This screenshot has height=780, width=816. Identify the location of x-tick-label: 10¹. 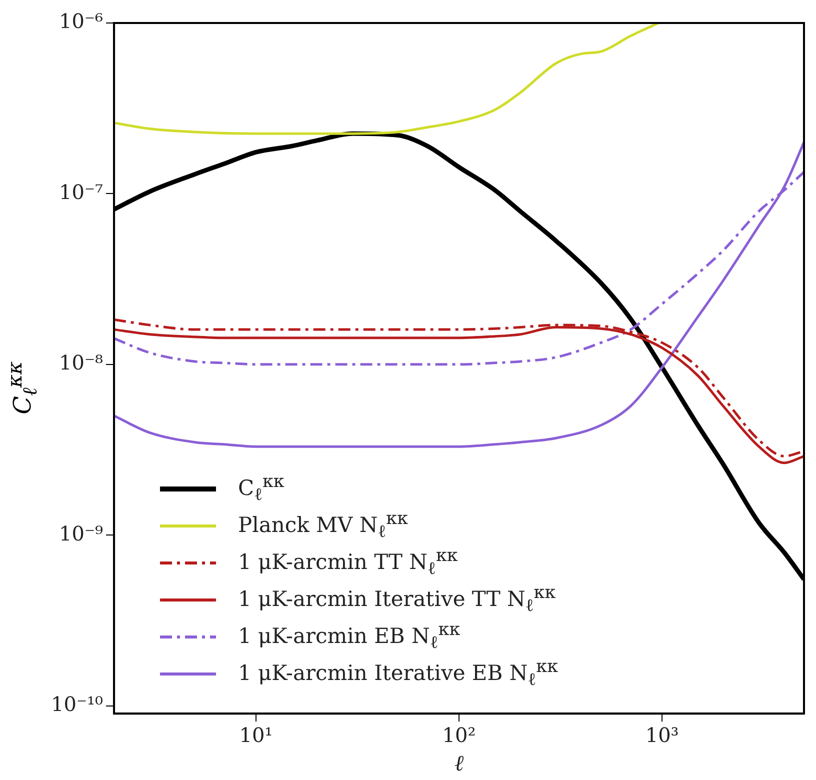
(256, 734).